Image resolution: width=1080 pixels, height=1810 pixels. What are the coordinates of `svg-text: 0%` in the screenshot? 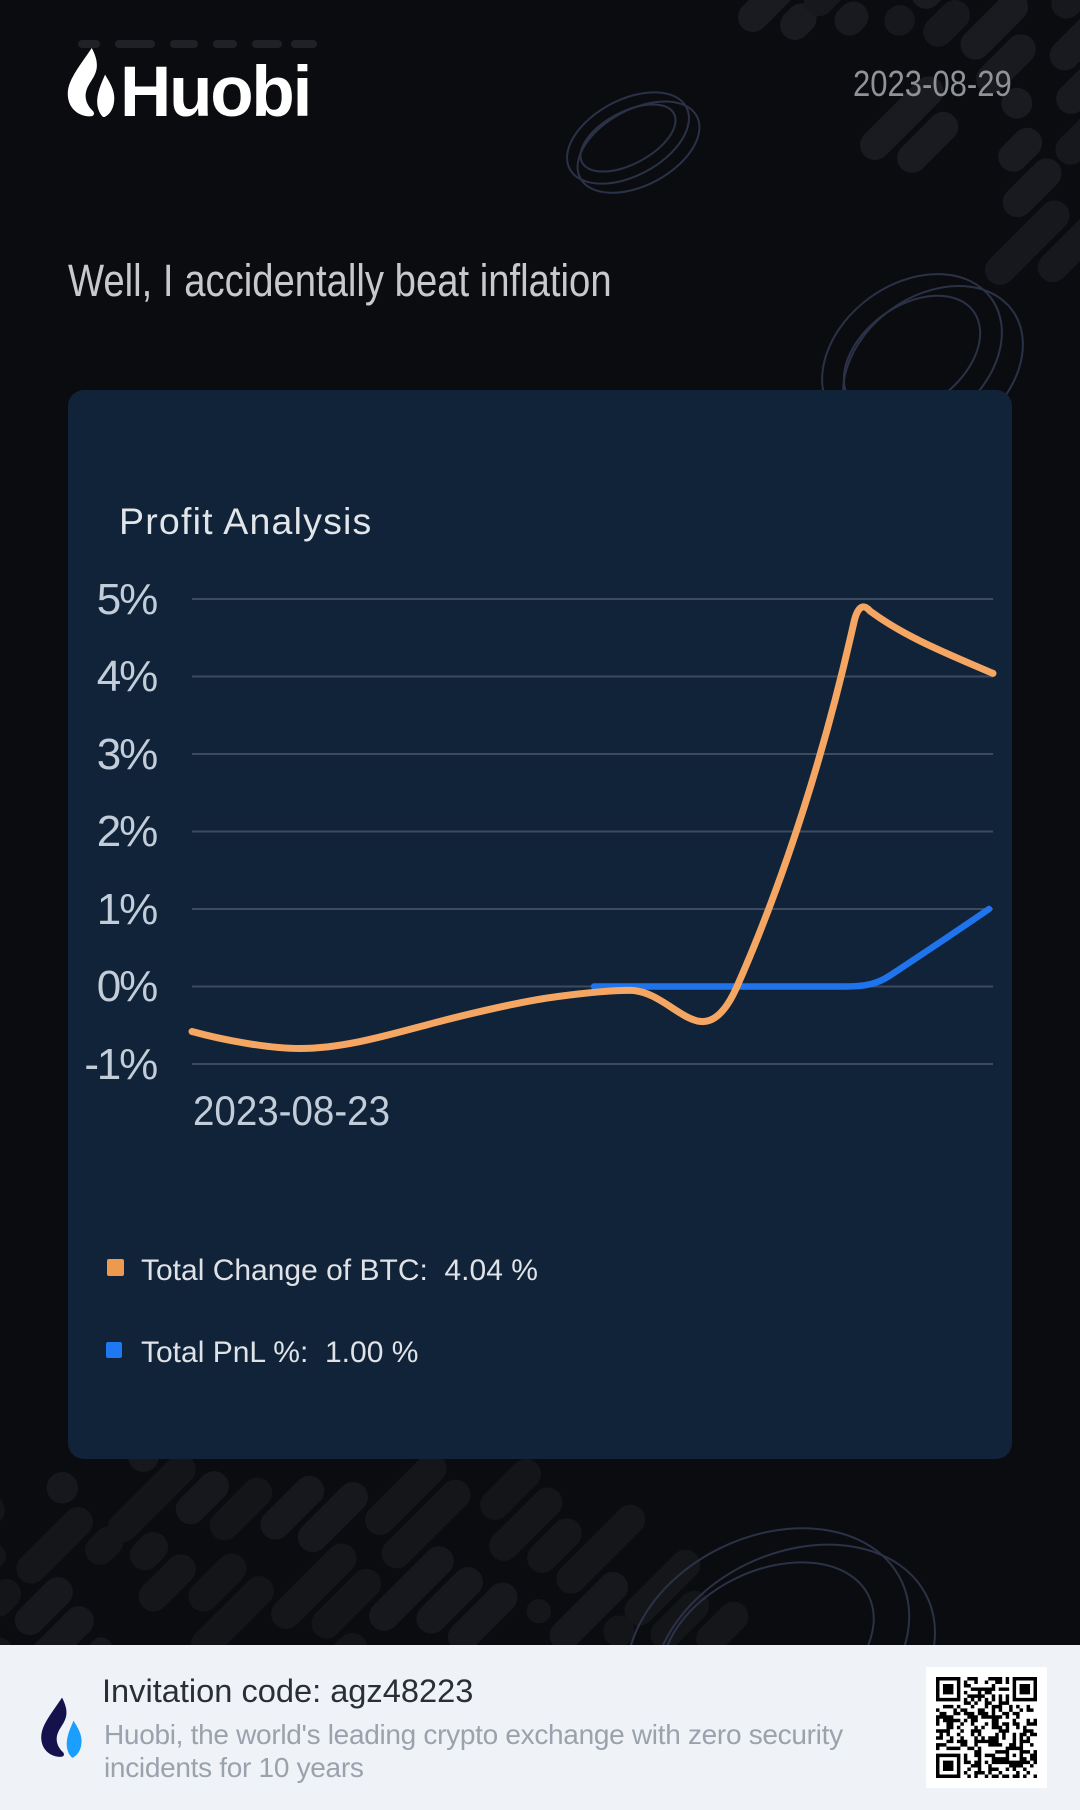 It's located at (127, 986).